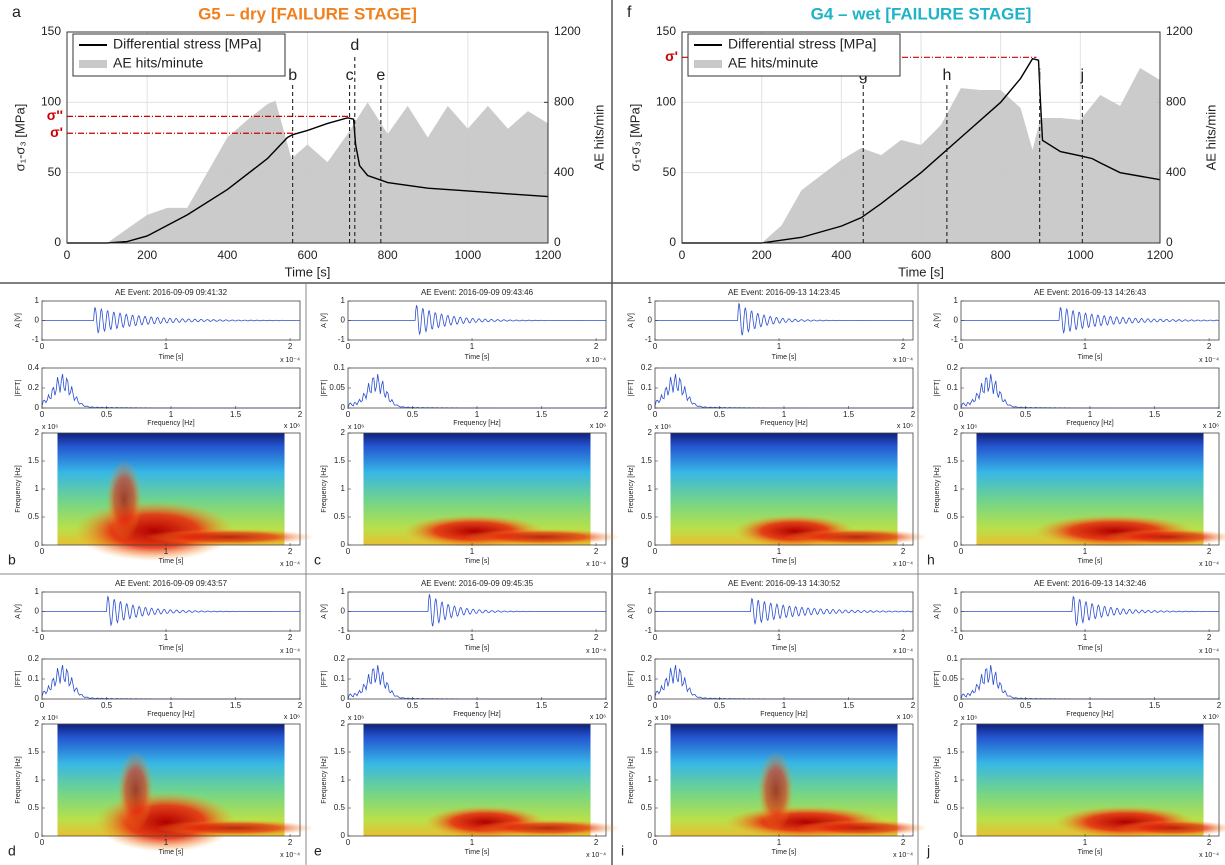 The width and height of the screenshot is (1225, 865). I want to click on y2-tick-label: 400, so click(564, 172).